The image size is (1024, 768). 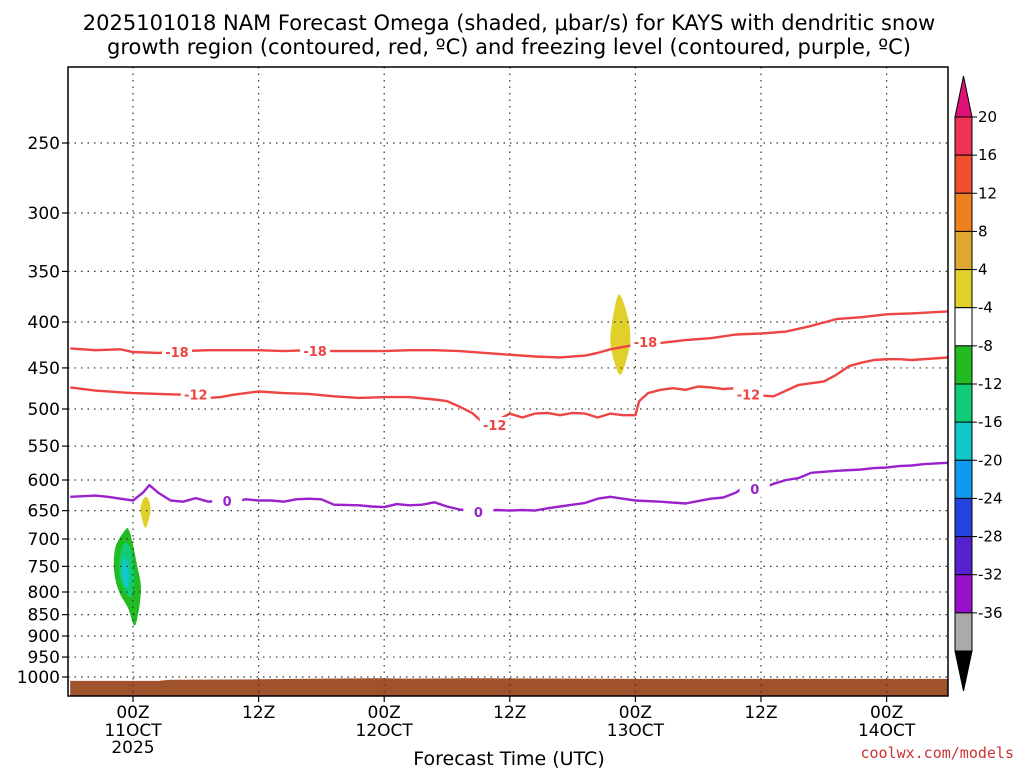 What do you see at coordinates (125, 572) in the screenshot?
I see `omega-cyan` at bounding box center [125, 572].